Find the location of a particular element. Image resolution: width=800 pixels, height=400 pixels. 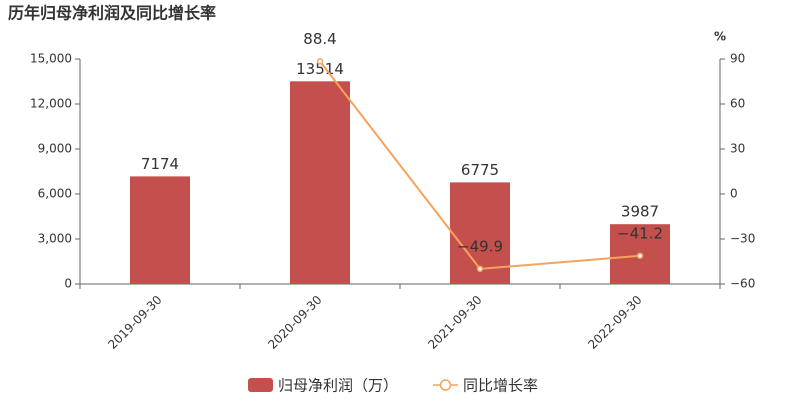

line-value-label: −49.9 is located at coordinates (480, 246).